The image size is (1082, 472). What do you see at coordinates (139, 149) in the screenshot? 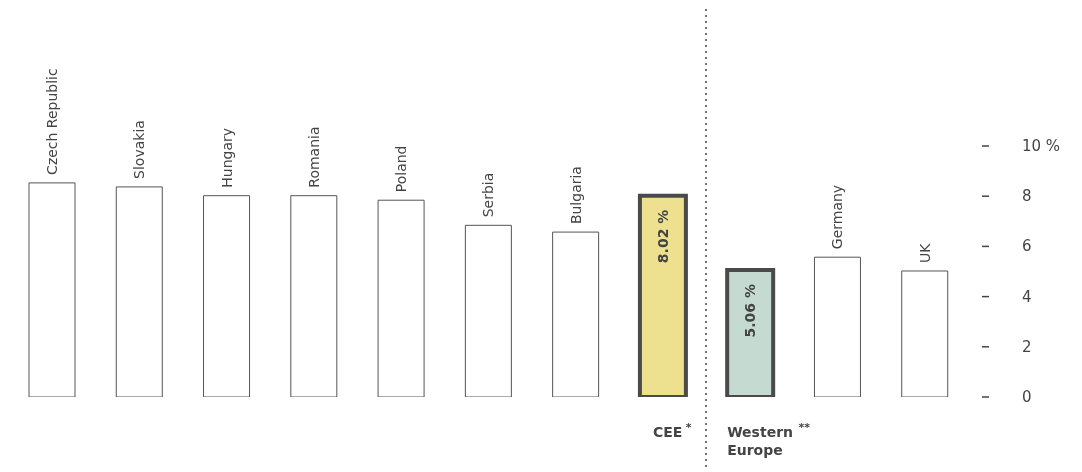
I see `x-tick-label: Slovakia` at bounding box center [139, 149].